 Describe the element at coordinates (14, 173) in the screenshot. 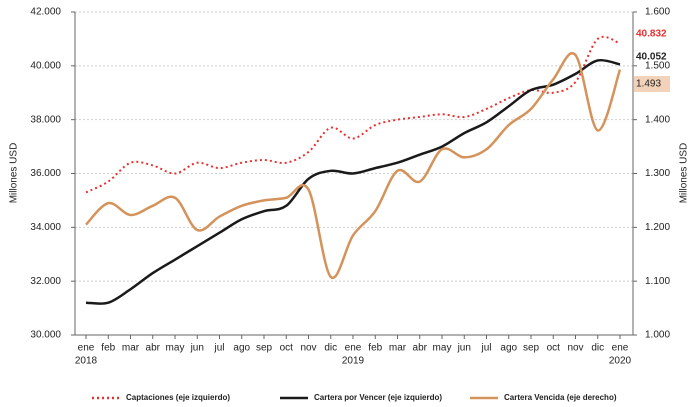

I see `y-axis-title: Millones USD` at that location.